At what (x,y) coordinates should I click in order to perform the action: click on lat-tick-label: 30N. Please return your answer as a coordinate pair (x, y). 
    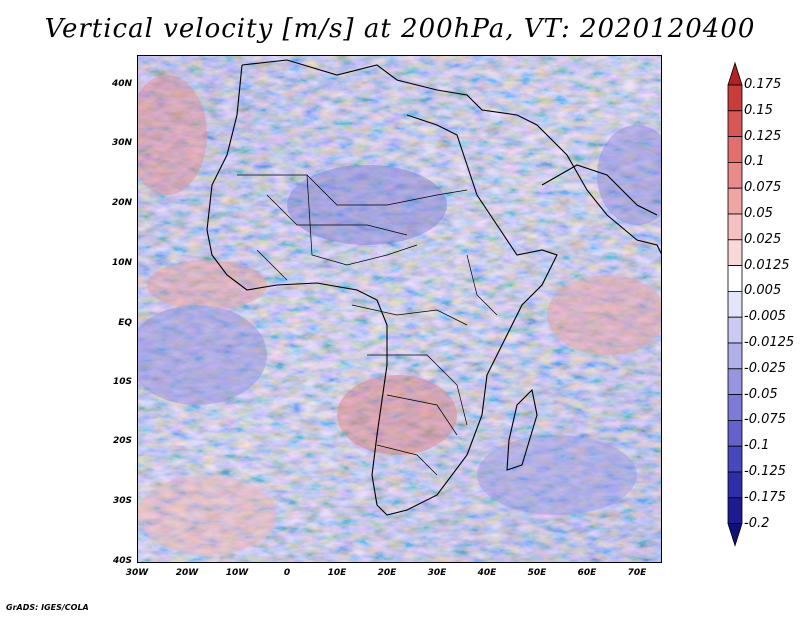
    Looking at the image, I should click on (121, 143).